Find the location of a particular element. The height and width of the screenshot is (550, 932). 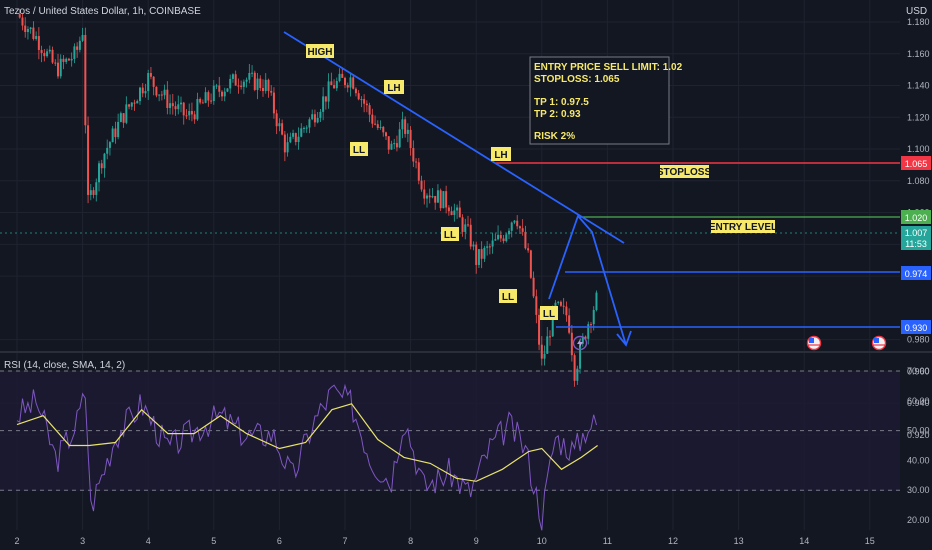

time-tick-label: 9 is located at coordinates (476, 541).